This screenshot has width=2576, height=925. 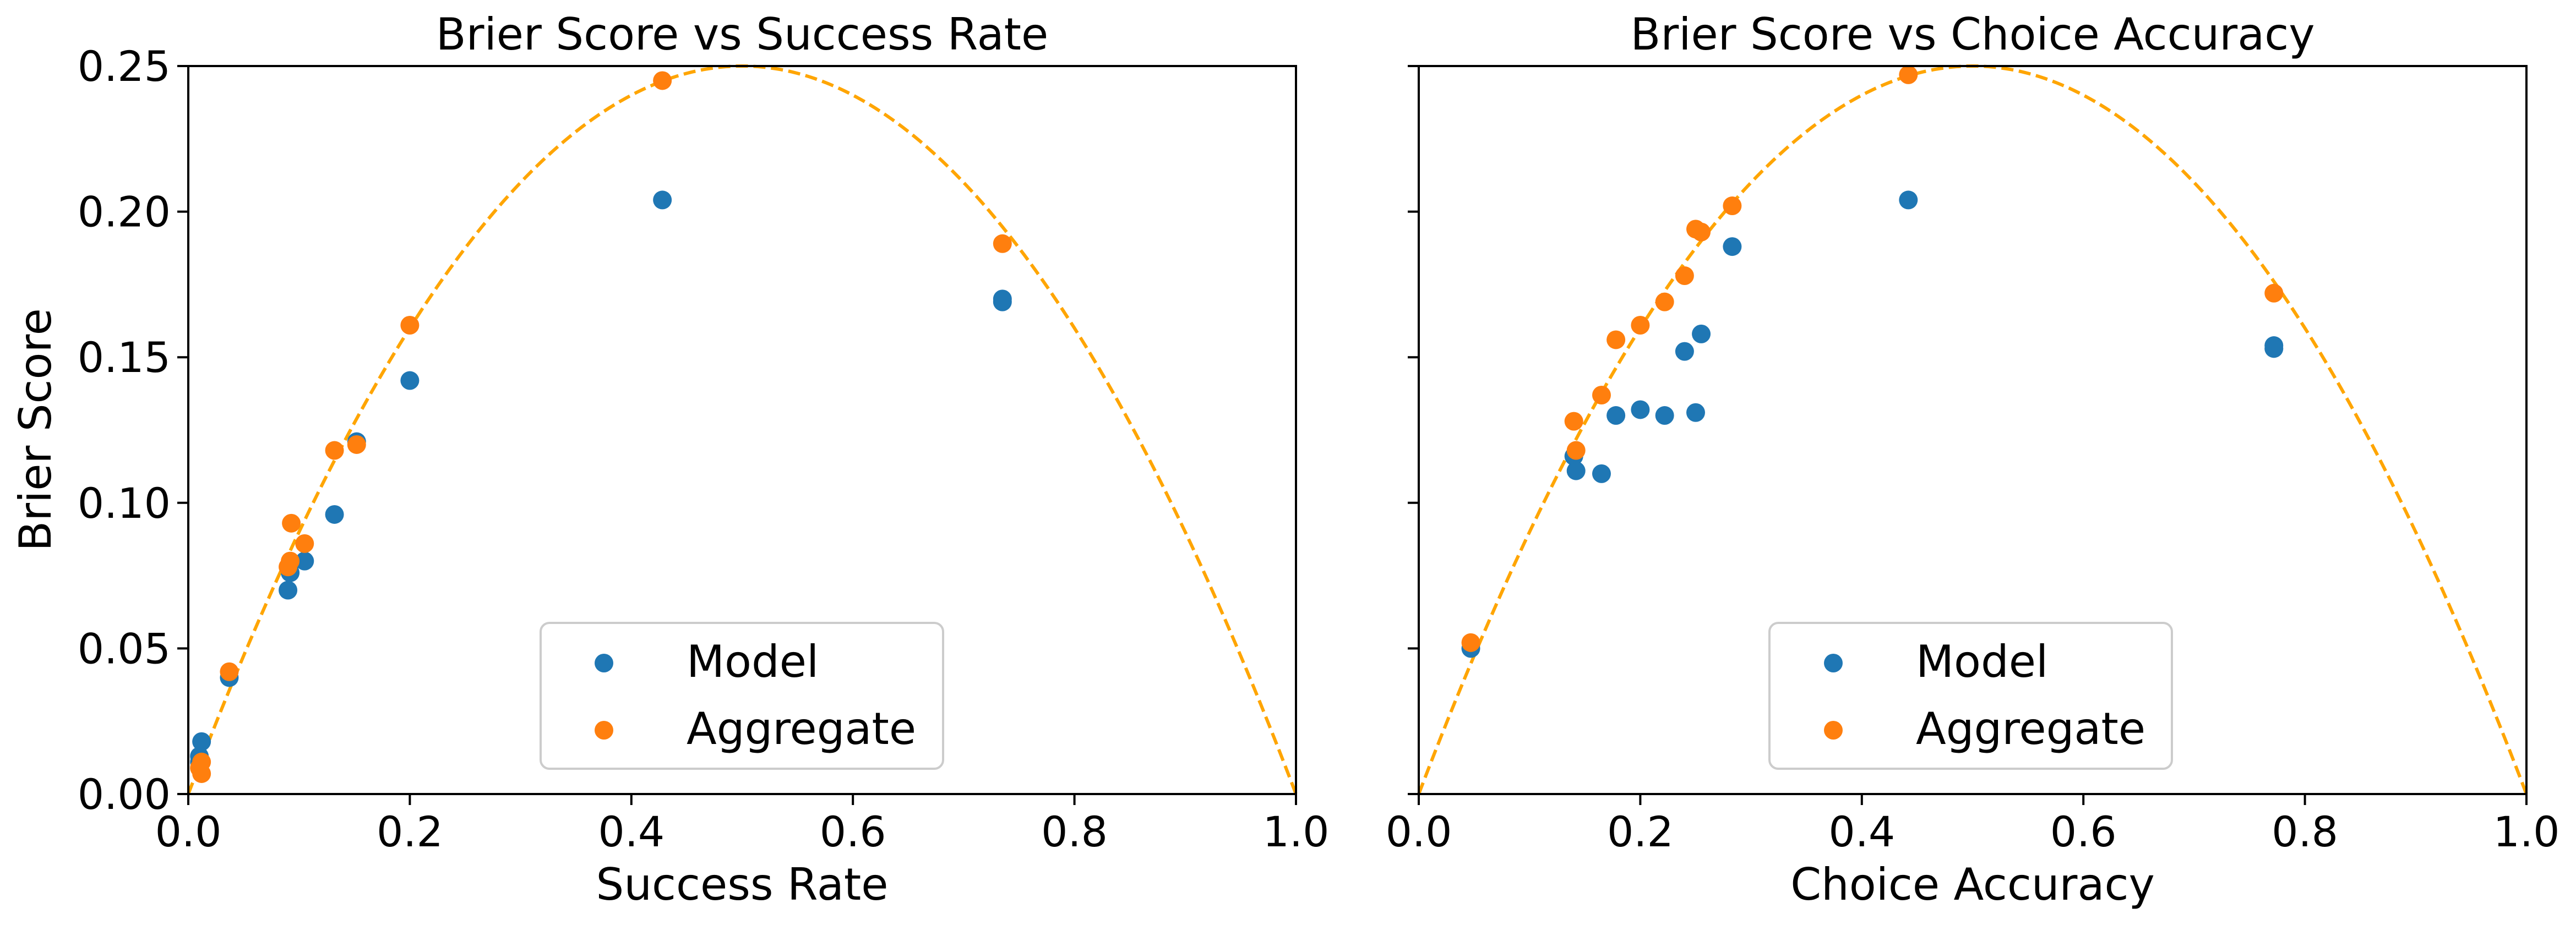 What do you see at coordinates (35, 430) in the screenshot?
I see `y-axis-label: Brier Score` at bounding box center [35, 430].